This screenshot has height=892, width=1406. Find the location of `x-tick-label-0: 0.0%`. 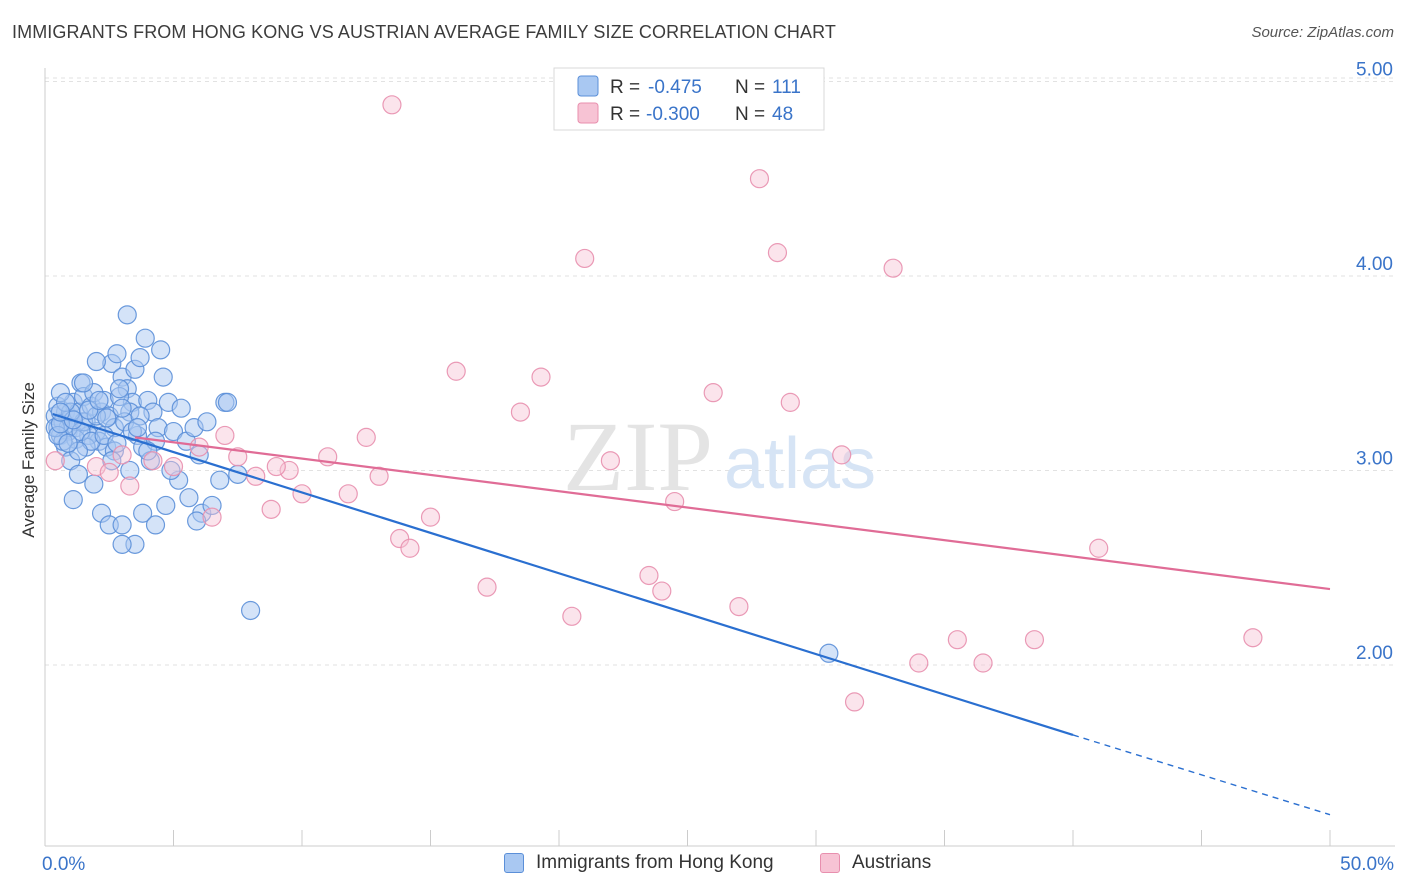

x-tick-label-0: 0.0% is located at coordinates (63, 864).